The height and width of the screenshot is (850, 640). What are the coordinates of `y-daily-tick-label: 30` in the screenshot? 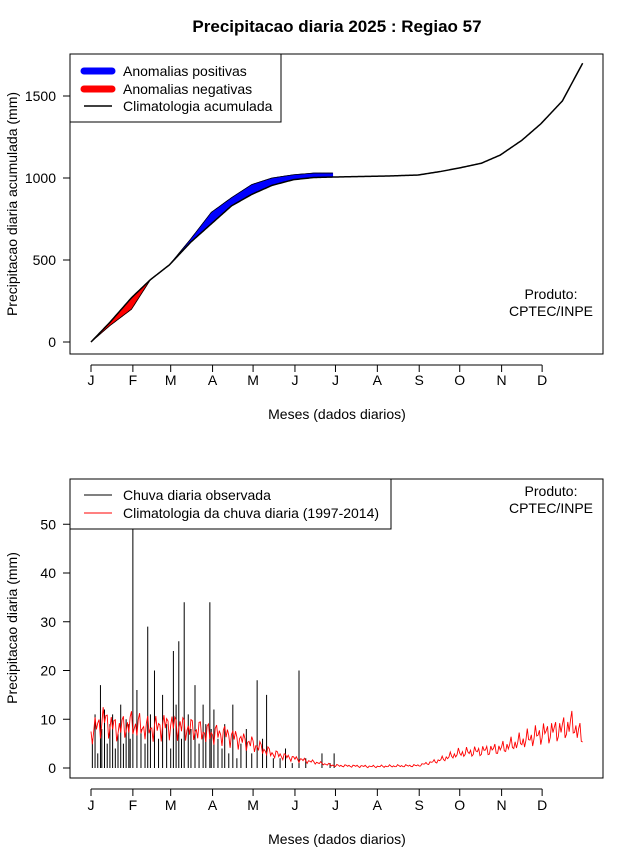 It's located at (48, 622).